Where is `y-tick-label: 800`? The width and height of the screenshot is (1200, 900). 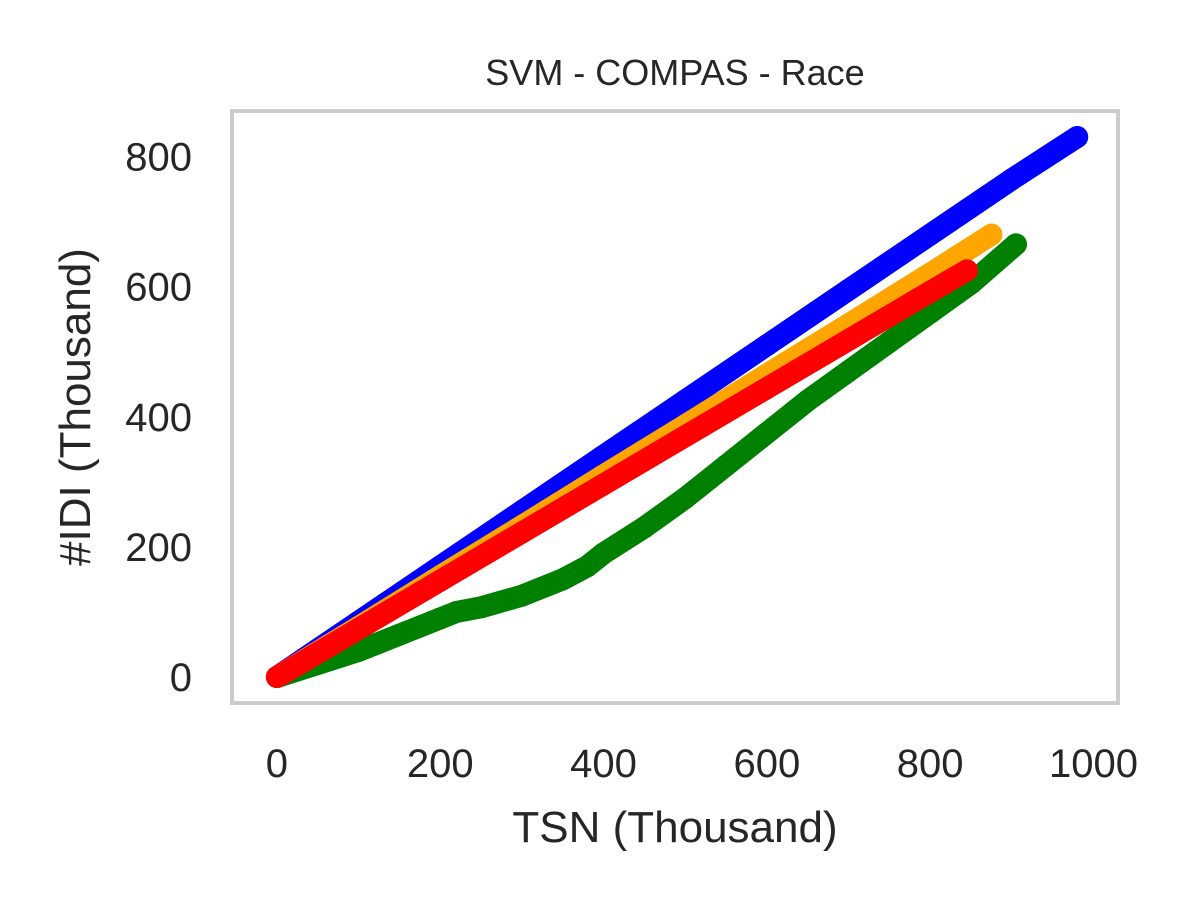 y-tick-label: 800 is located at coordinates (158, 158).